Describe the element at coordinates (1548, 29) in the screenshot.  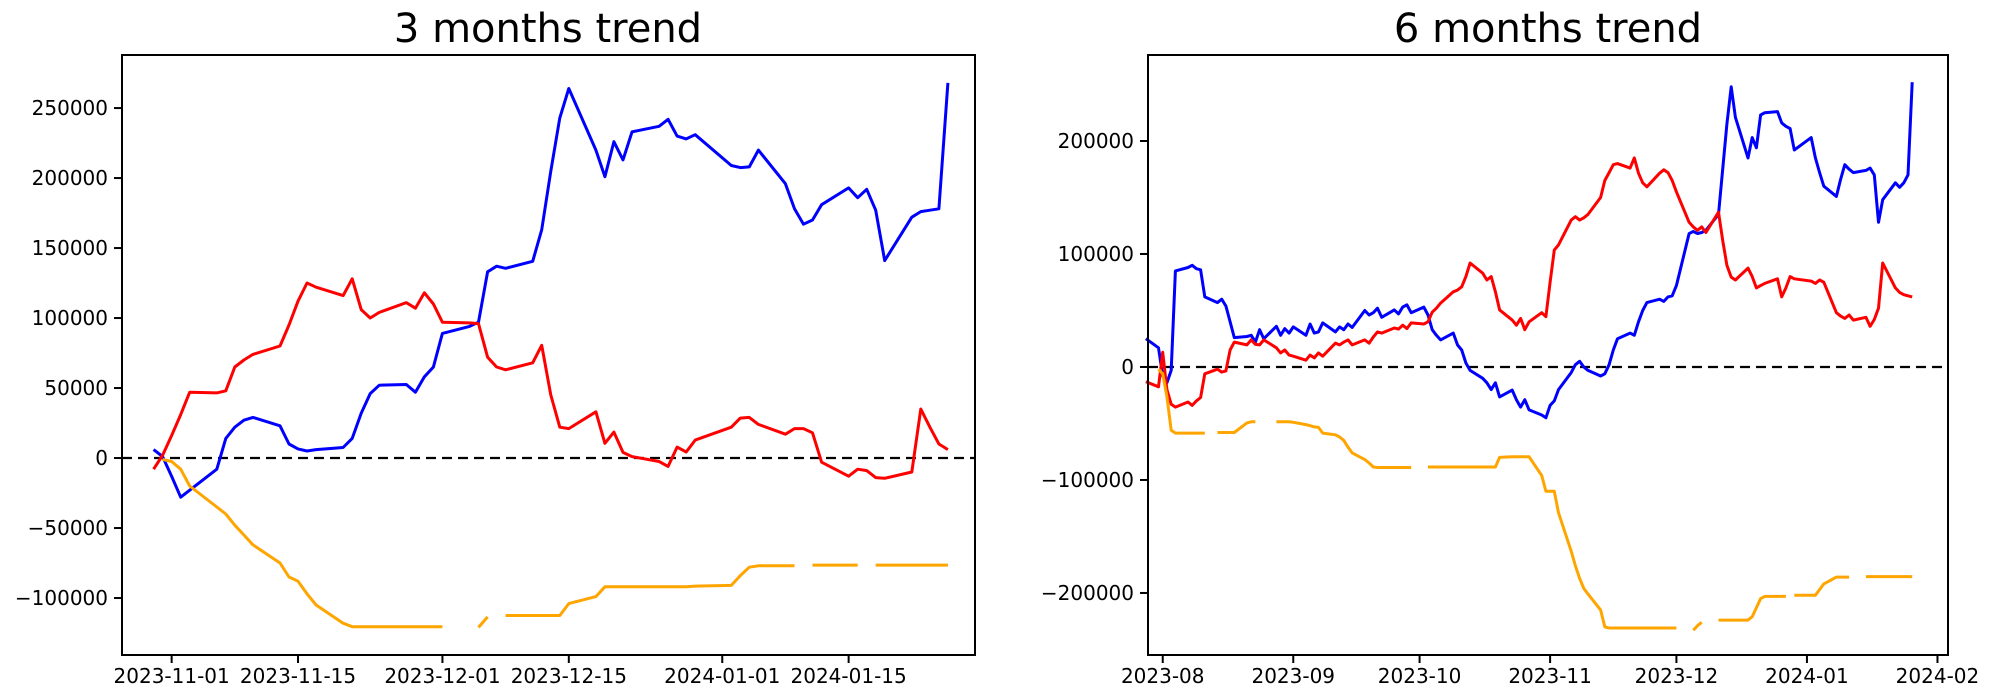
I see `chart-title-6-months: 6 months trend` at that location.